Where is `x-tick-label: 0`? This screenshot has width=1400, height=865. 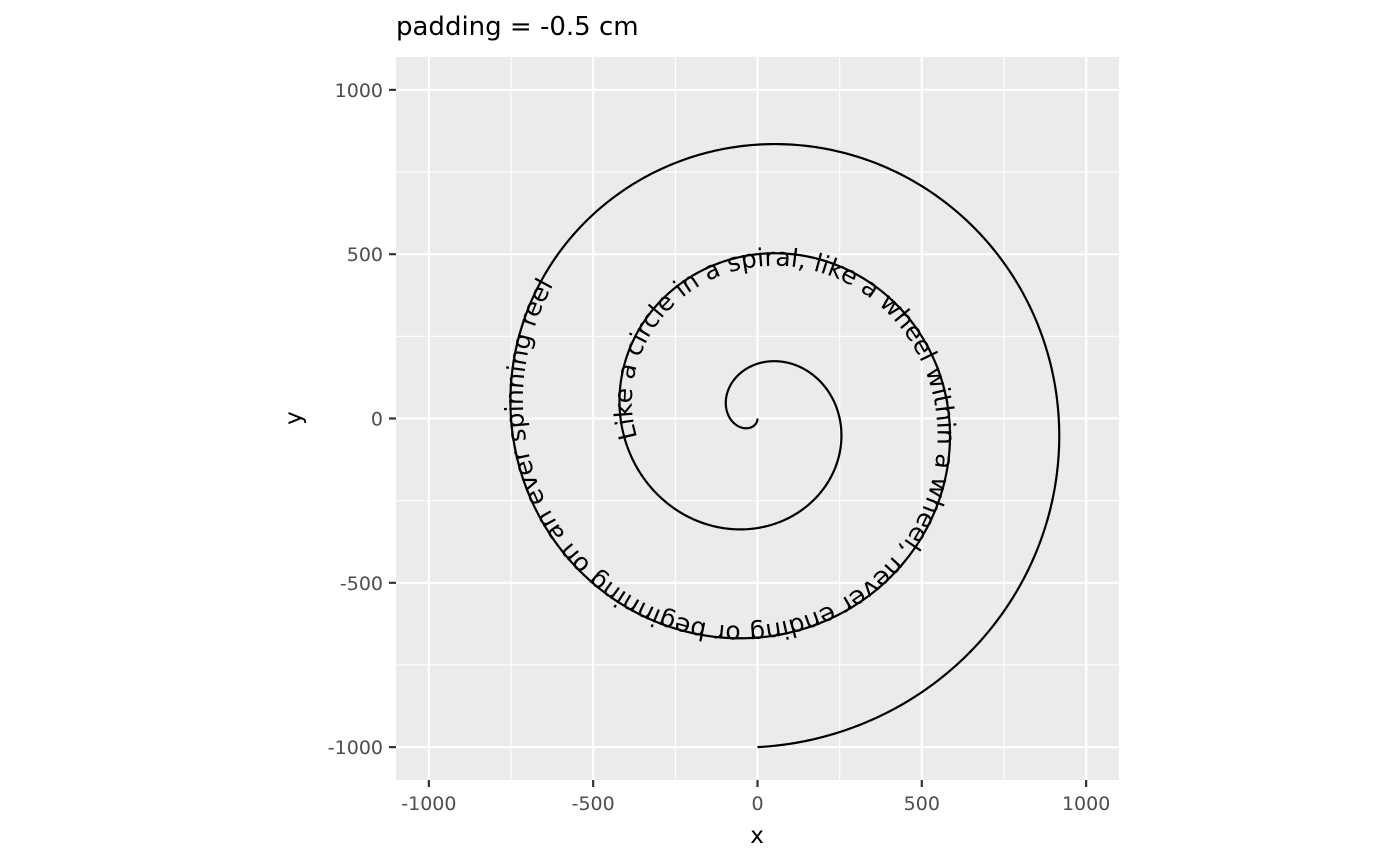 x-tick-label: 0 is located at coordinates (757, 804).